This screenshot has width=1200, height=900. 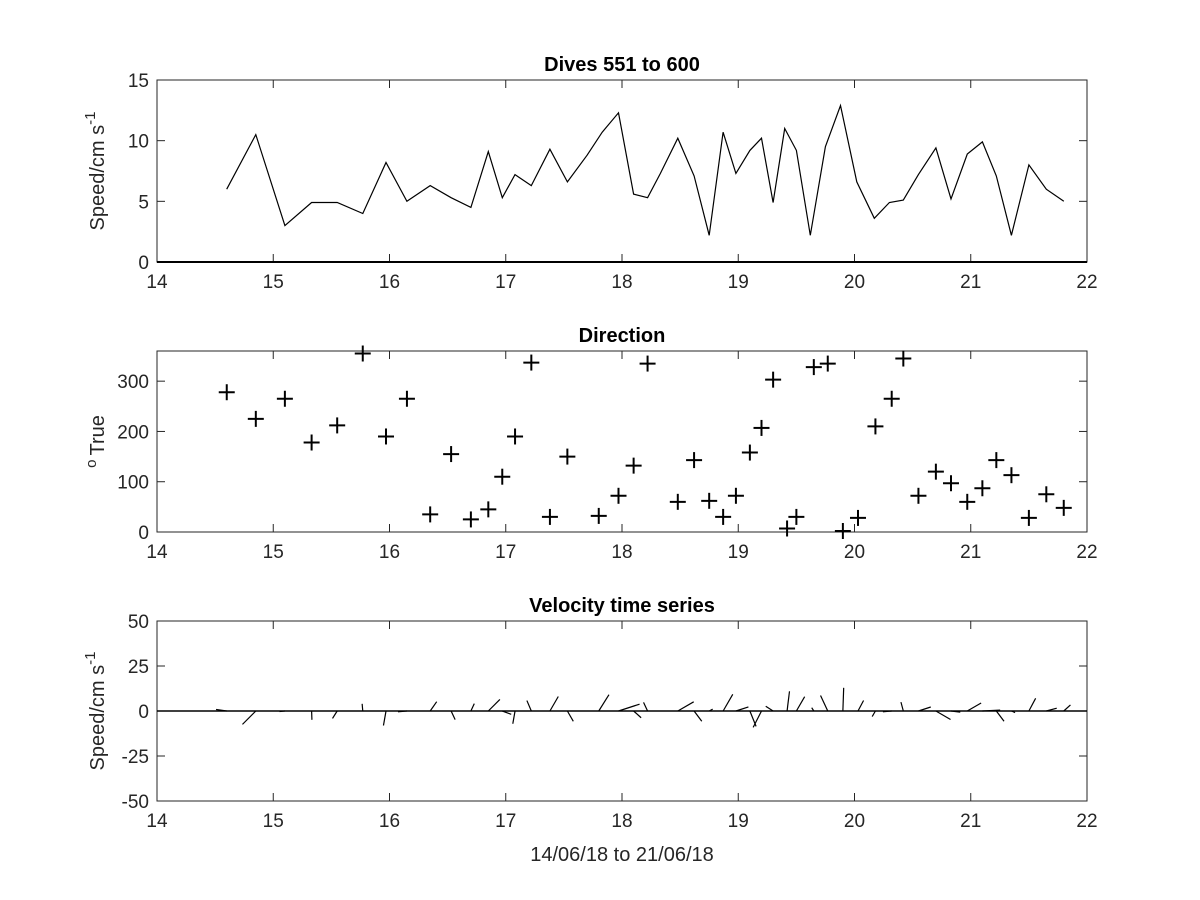 What do you see at coordinates (138, 142) in the screenshot?
I see `speed-ytick-label: 10` at bounding box center [138, 142].